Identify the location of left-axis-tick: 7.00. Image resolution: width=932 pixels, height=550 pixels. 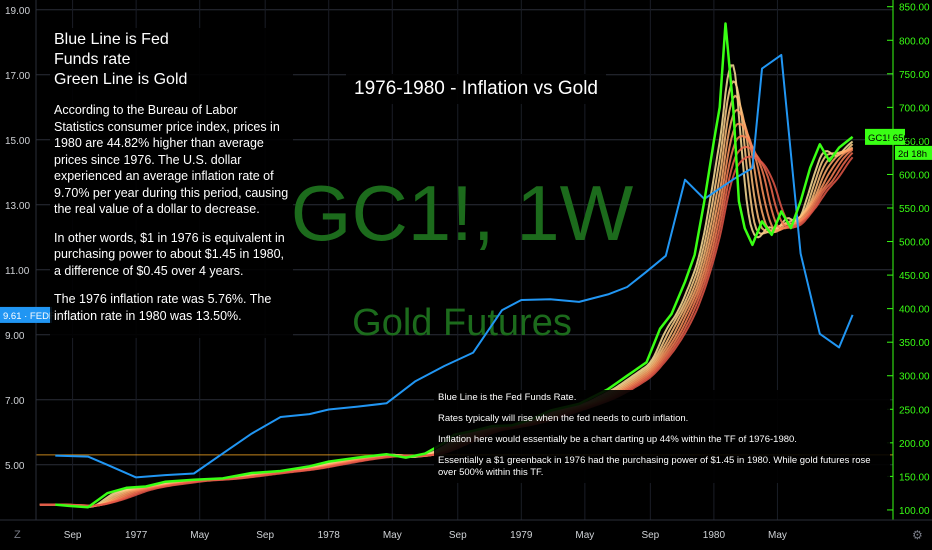
(15, 401).